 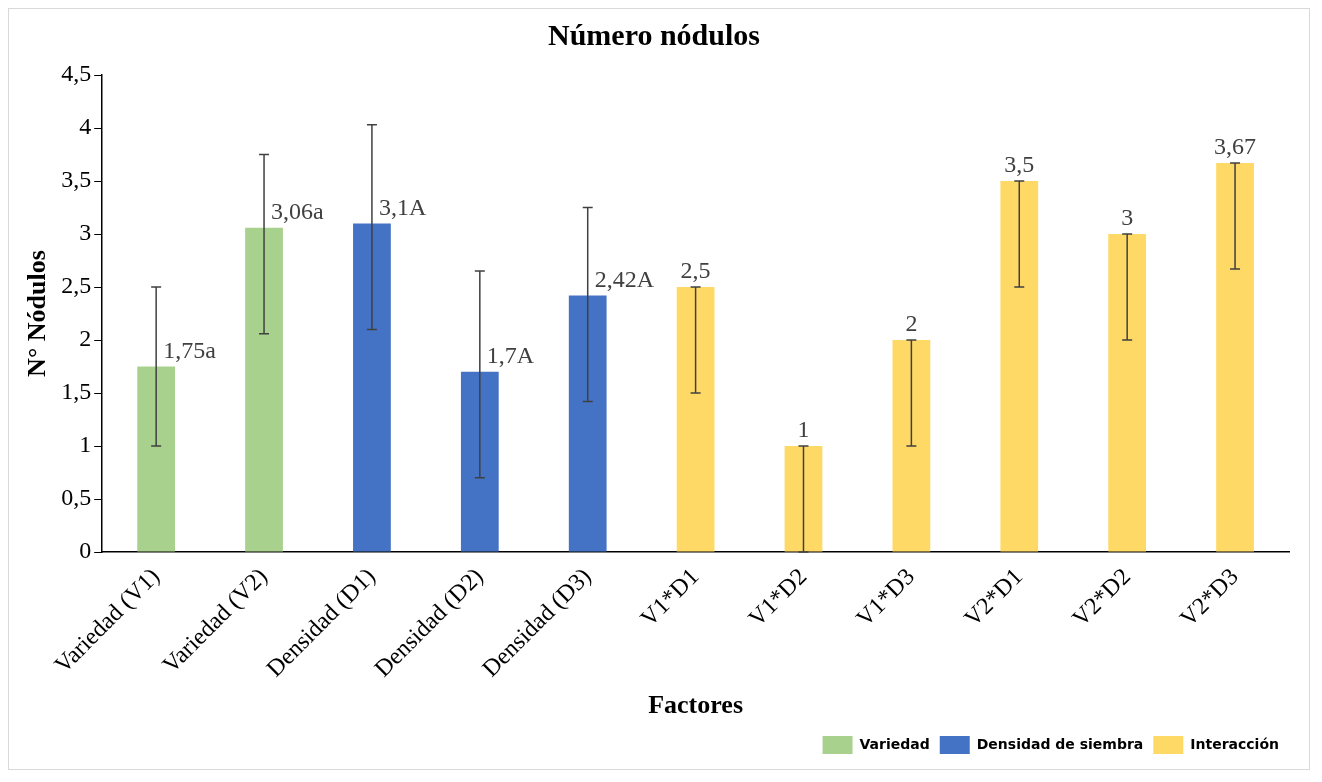 What do you see at coordinates (695, 270) in the screenshot?
I see `data-label: 2,5` at bounding box center [695, 270].